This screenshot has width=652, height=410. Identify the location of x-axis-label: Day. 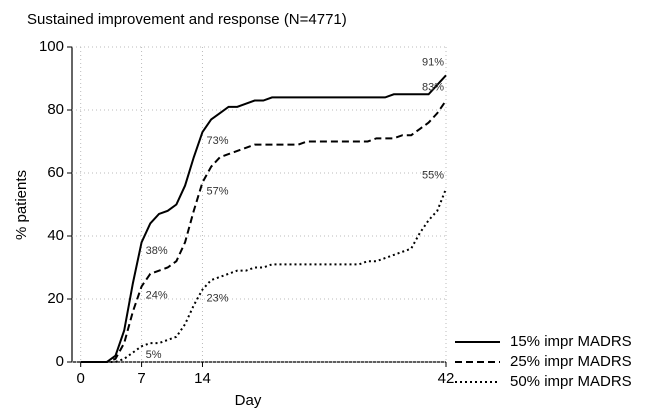
(248, 400).